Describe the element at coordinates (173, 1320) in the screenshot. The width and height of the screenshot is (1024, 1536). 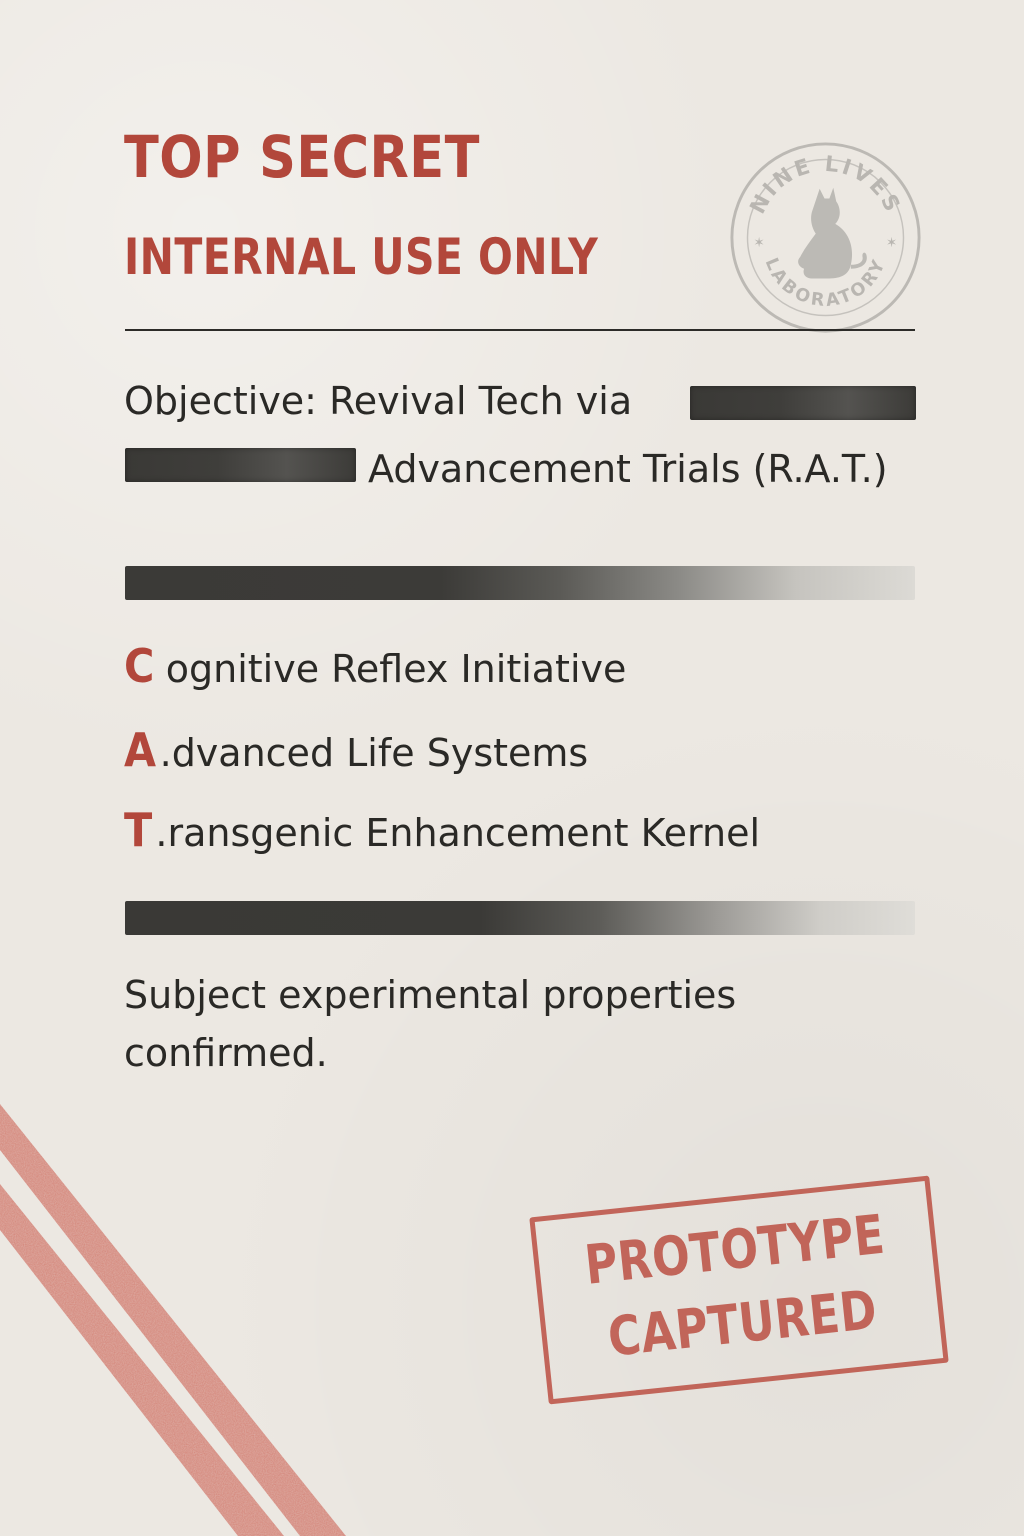
I see `diagonal-stripes` at that location.